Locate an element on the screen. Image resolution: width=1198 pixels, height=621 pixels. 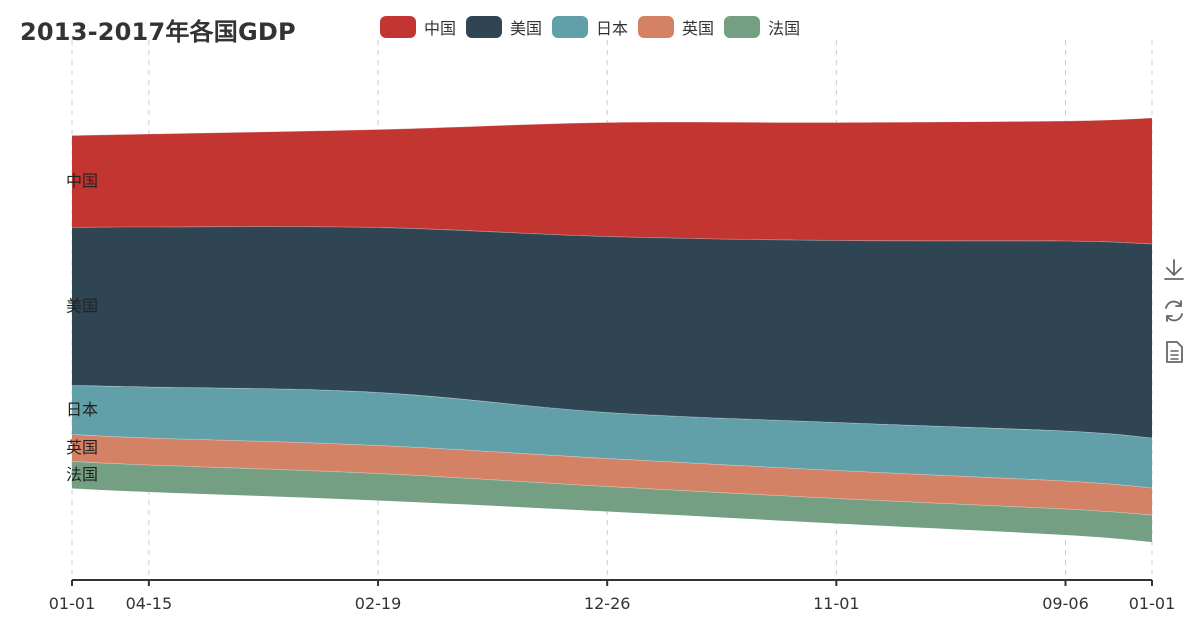
download-button is located at coordinates (1174, 270).